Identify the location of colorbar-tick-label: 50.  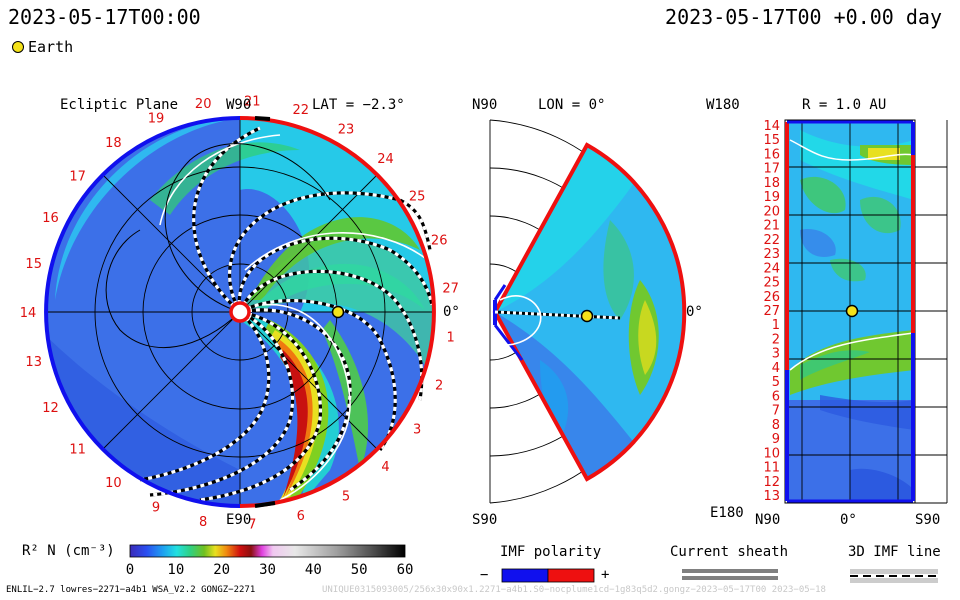
(359, 570).